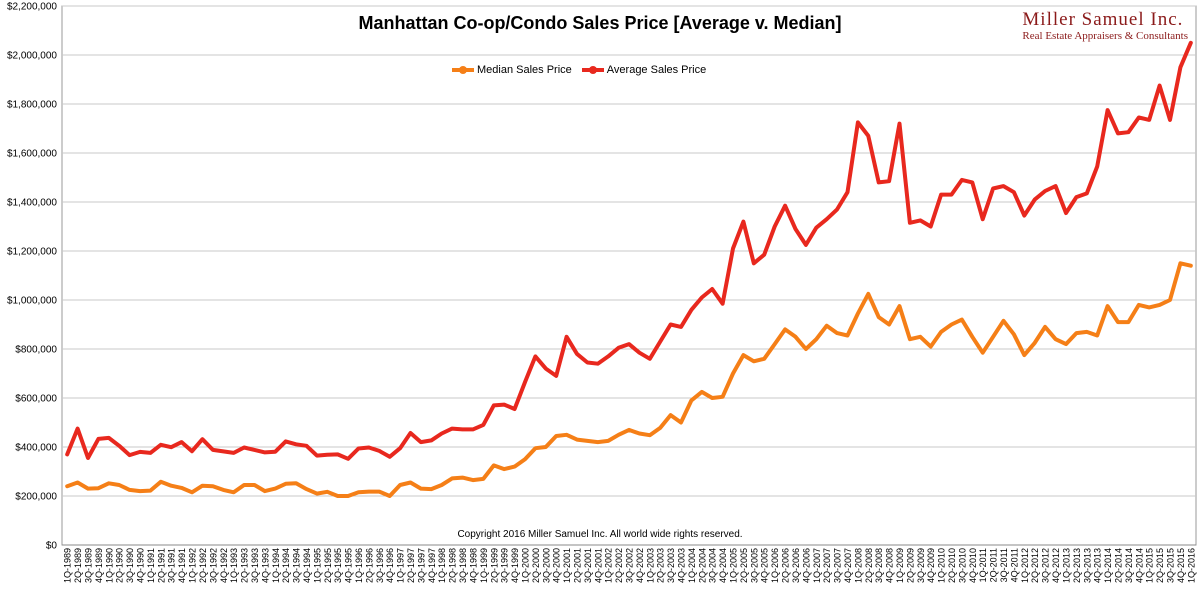 This screenshot has width=1200, height=590. I want to click on x-tick-label: 1Q-1997, so click(401, 565).